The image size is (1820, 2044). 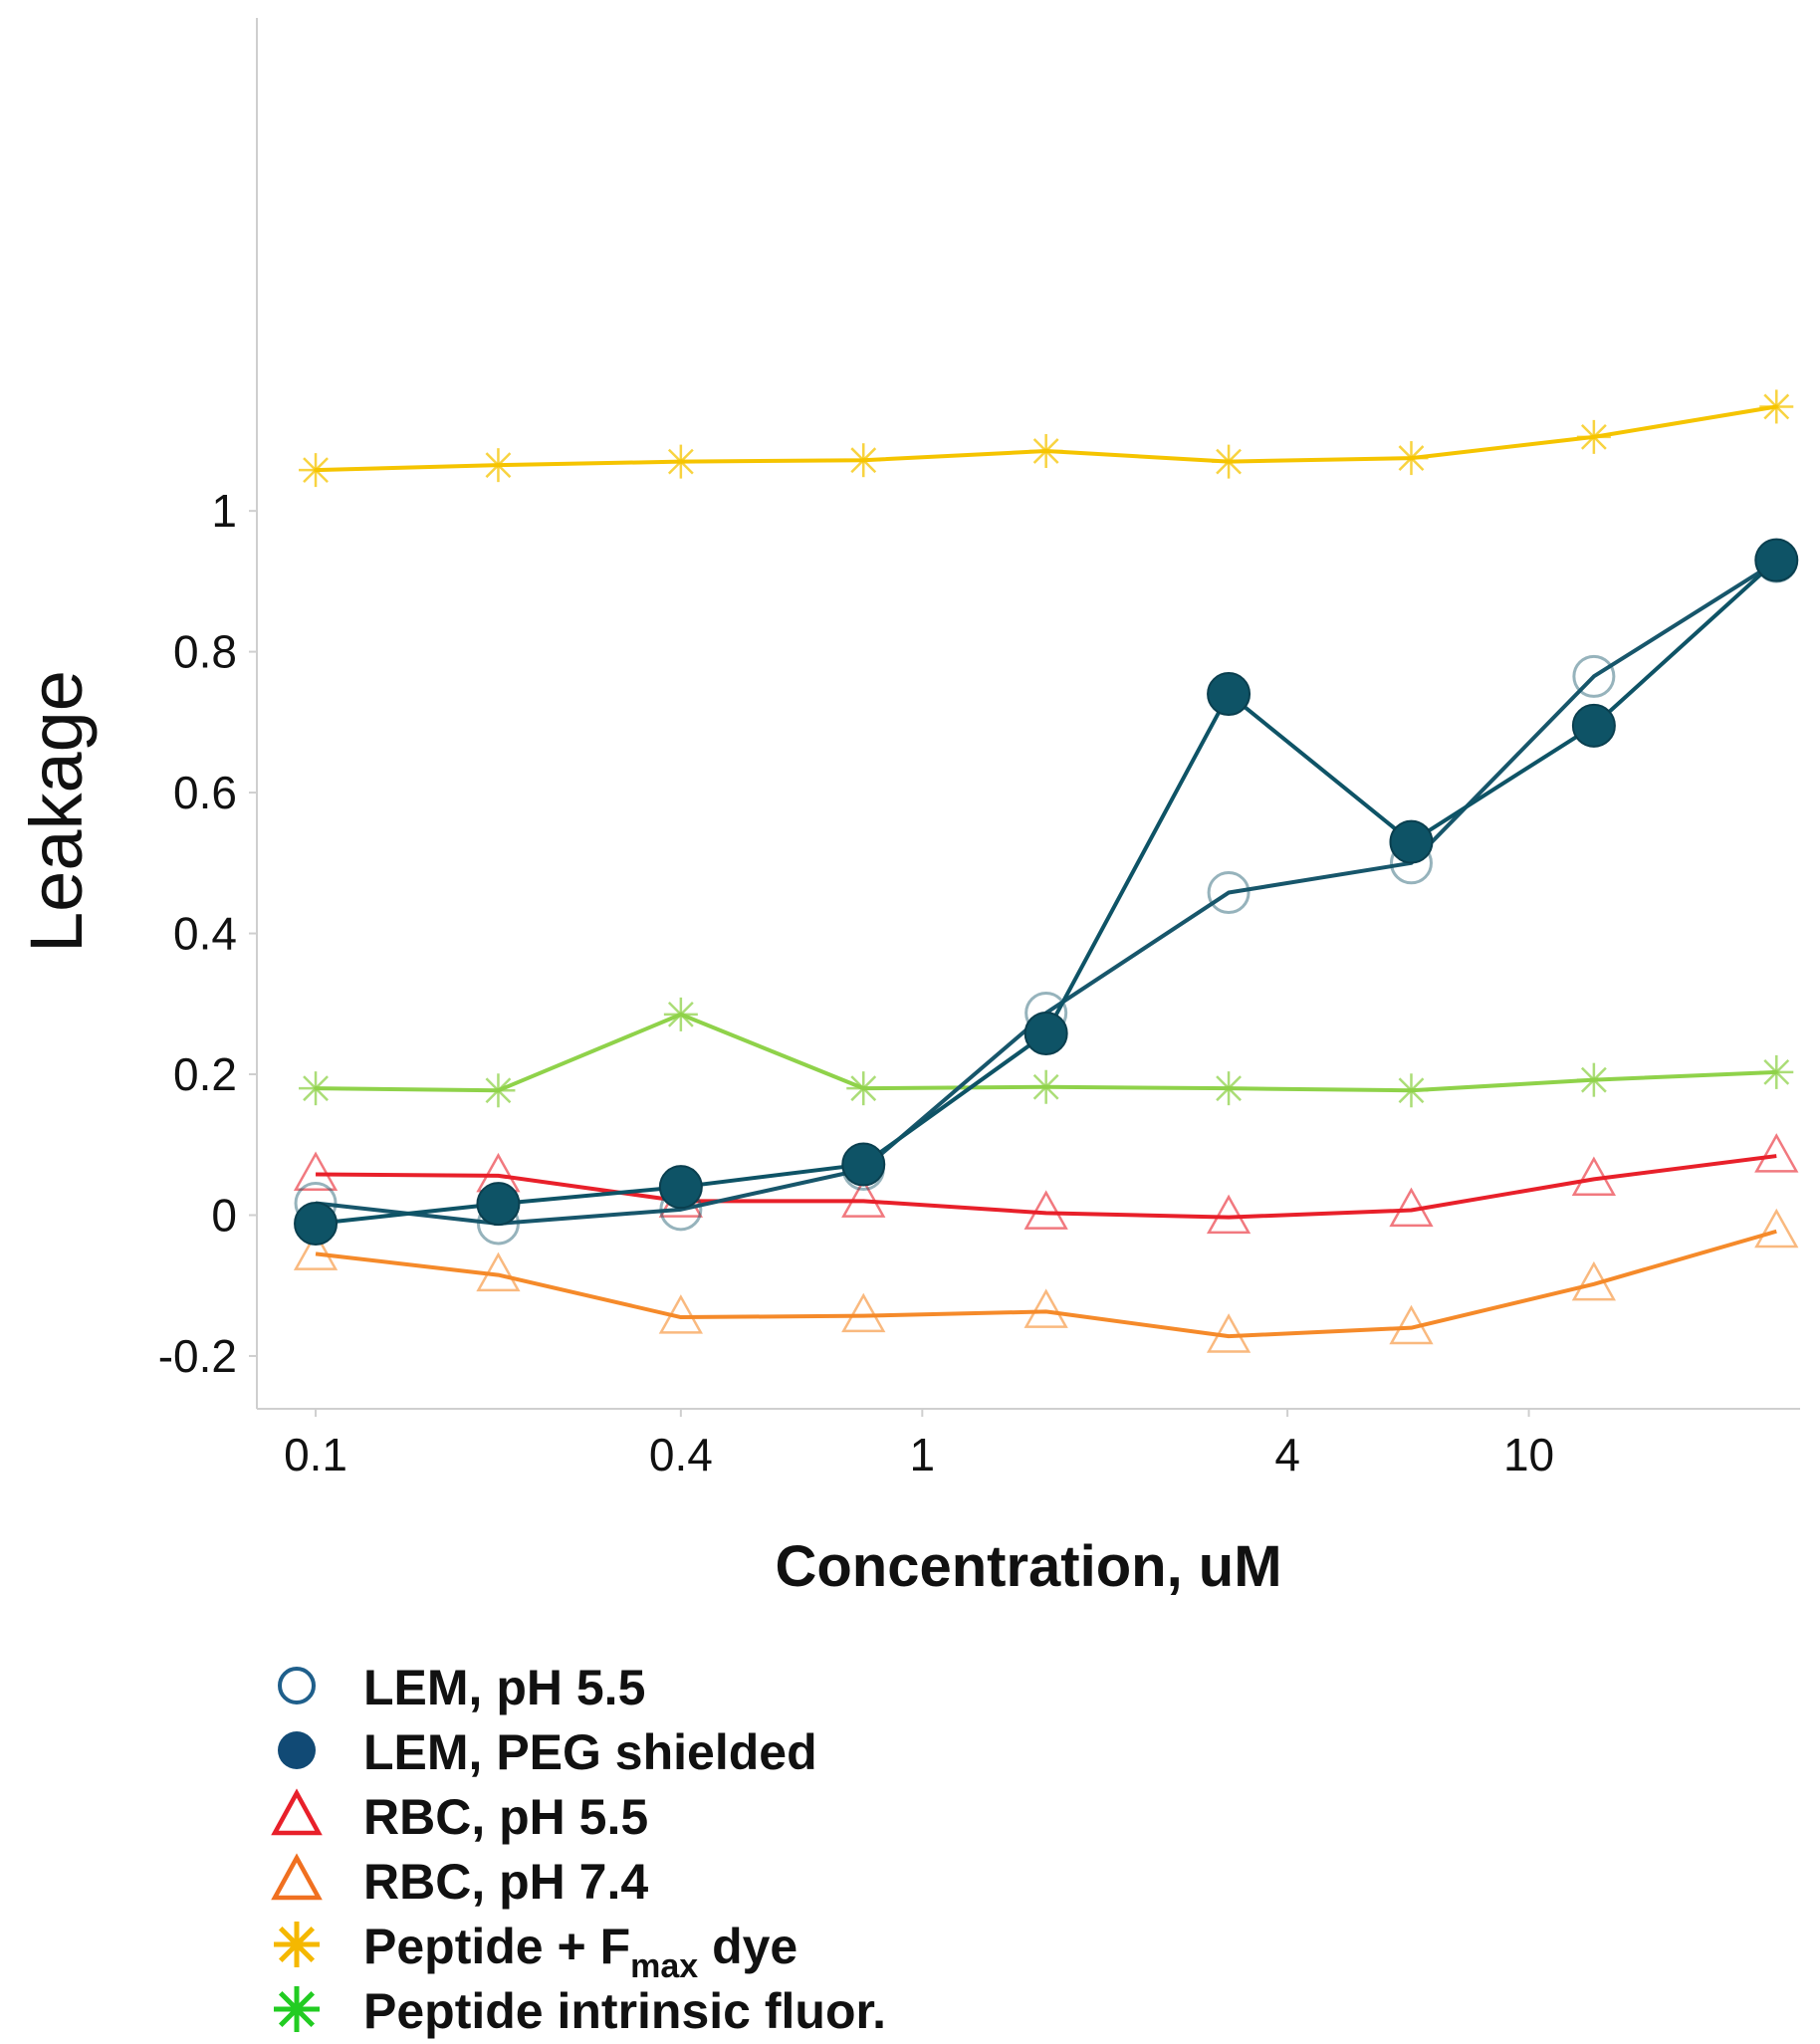 I want to click on legend-label: RBC, pH 7.4, so click(x=505, y=1882).